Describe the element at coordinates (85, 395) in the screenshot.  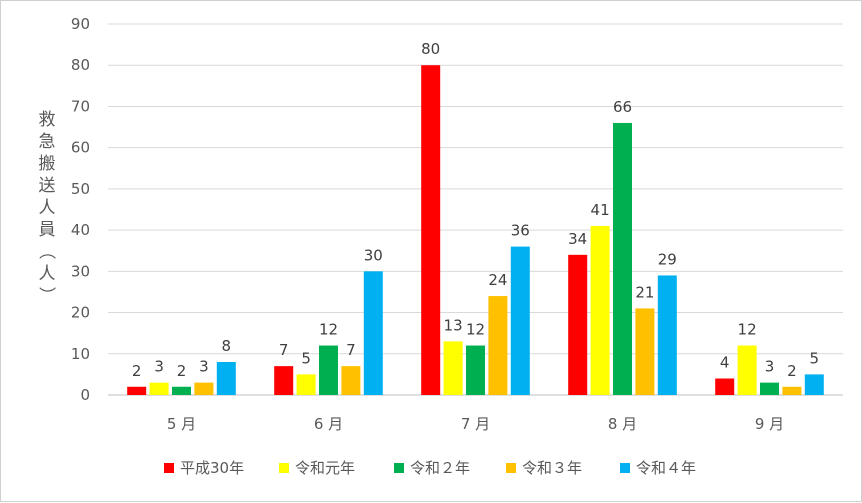
I see `y-tick-label: 0` at that location.